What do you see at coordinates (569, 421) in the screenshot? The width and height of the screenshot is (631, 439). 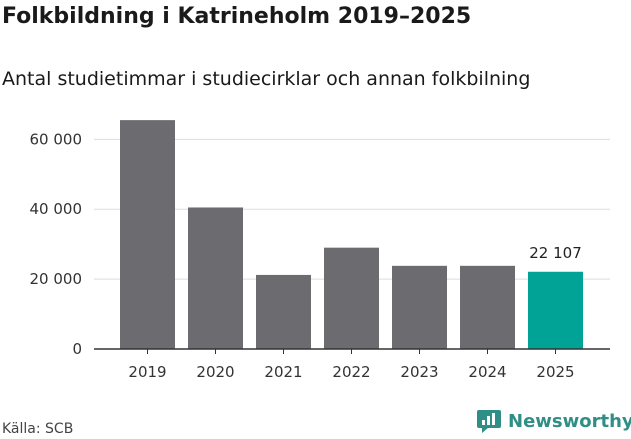 I see `brand-name: Newsworthy` at bounding box center [569, 421].